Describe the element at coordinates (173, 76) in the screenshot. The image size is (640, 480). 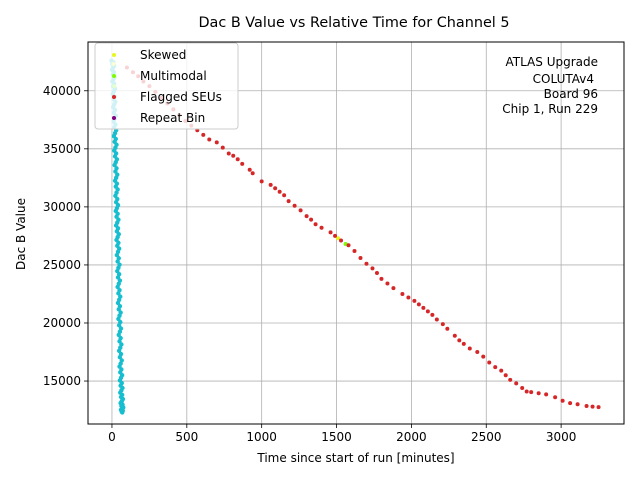
I see `legend-label-multimodal: Multimodal` at that location.